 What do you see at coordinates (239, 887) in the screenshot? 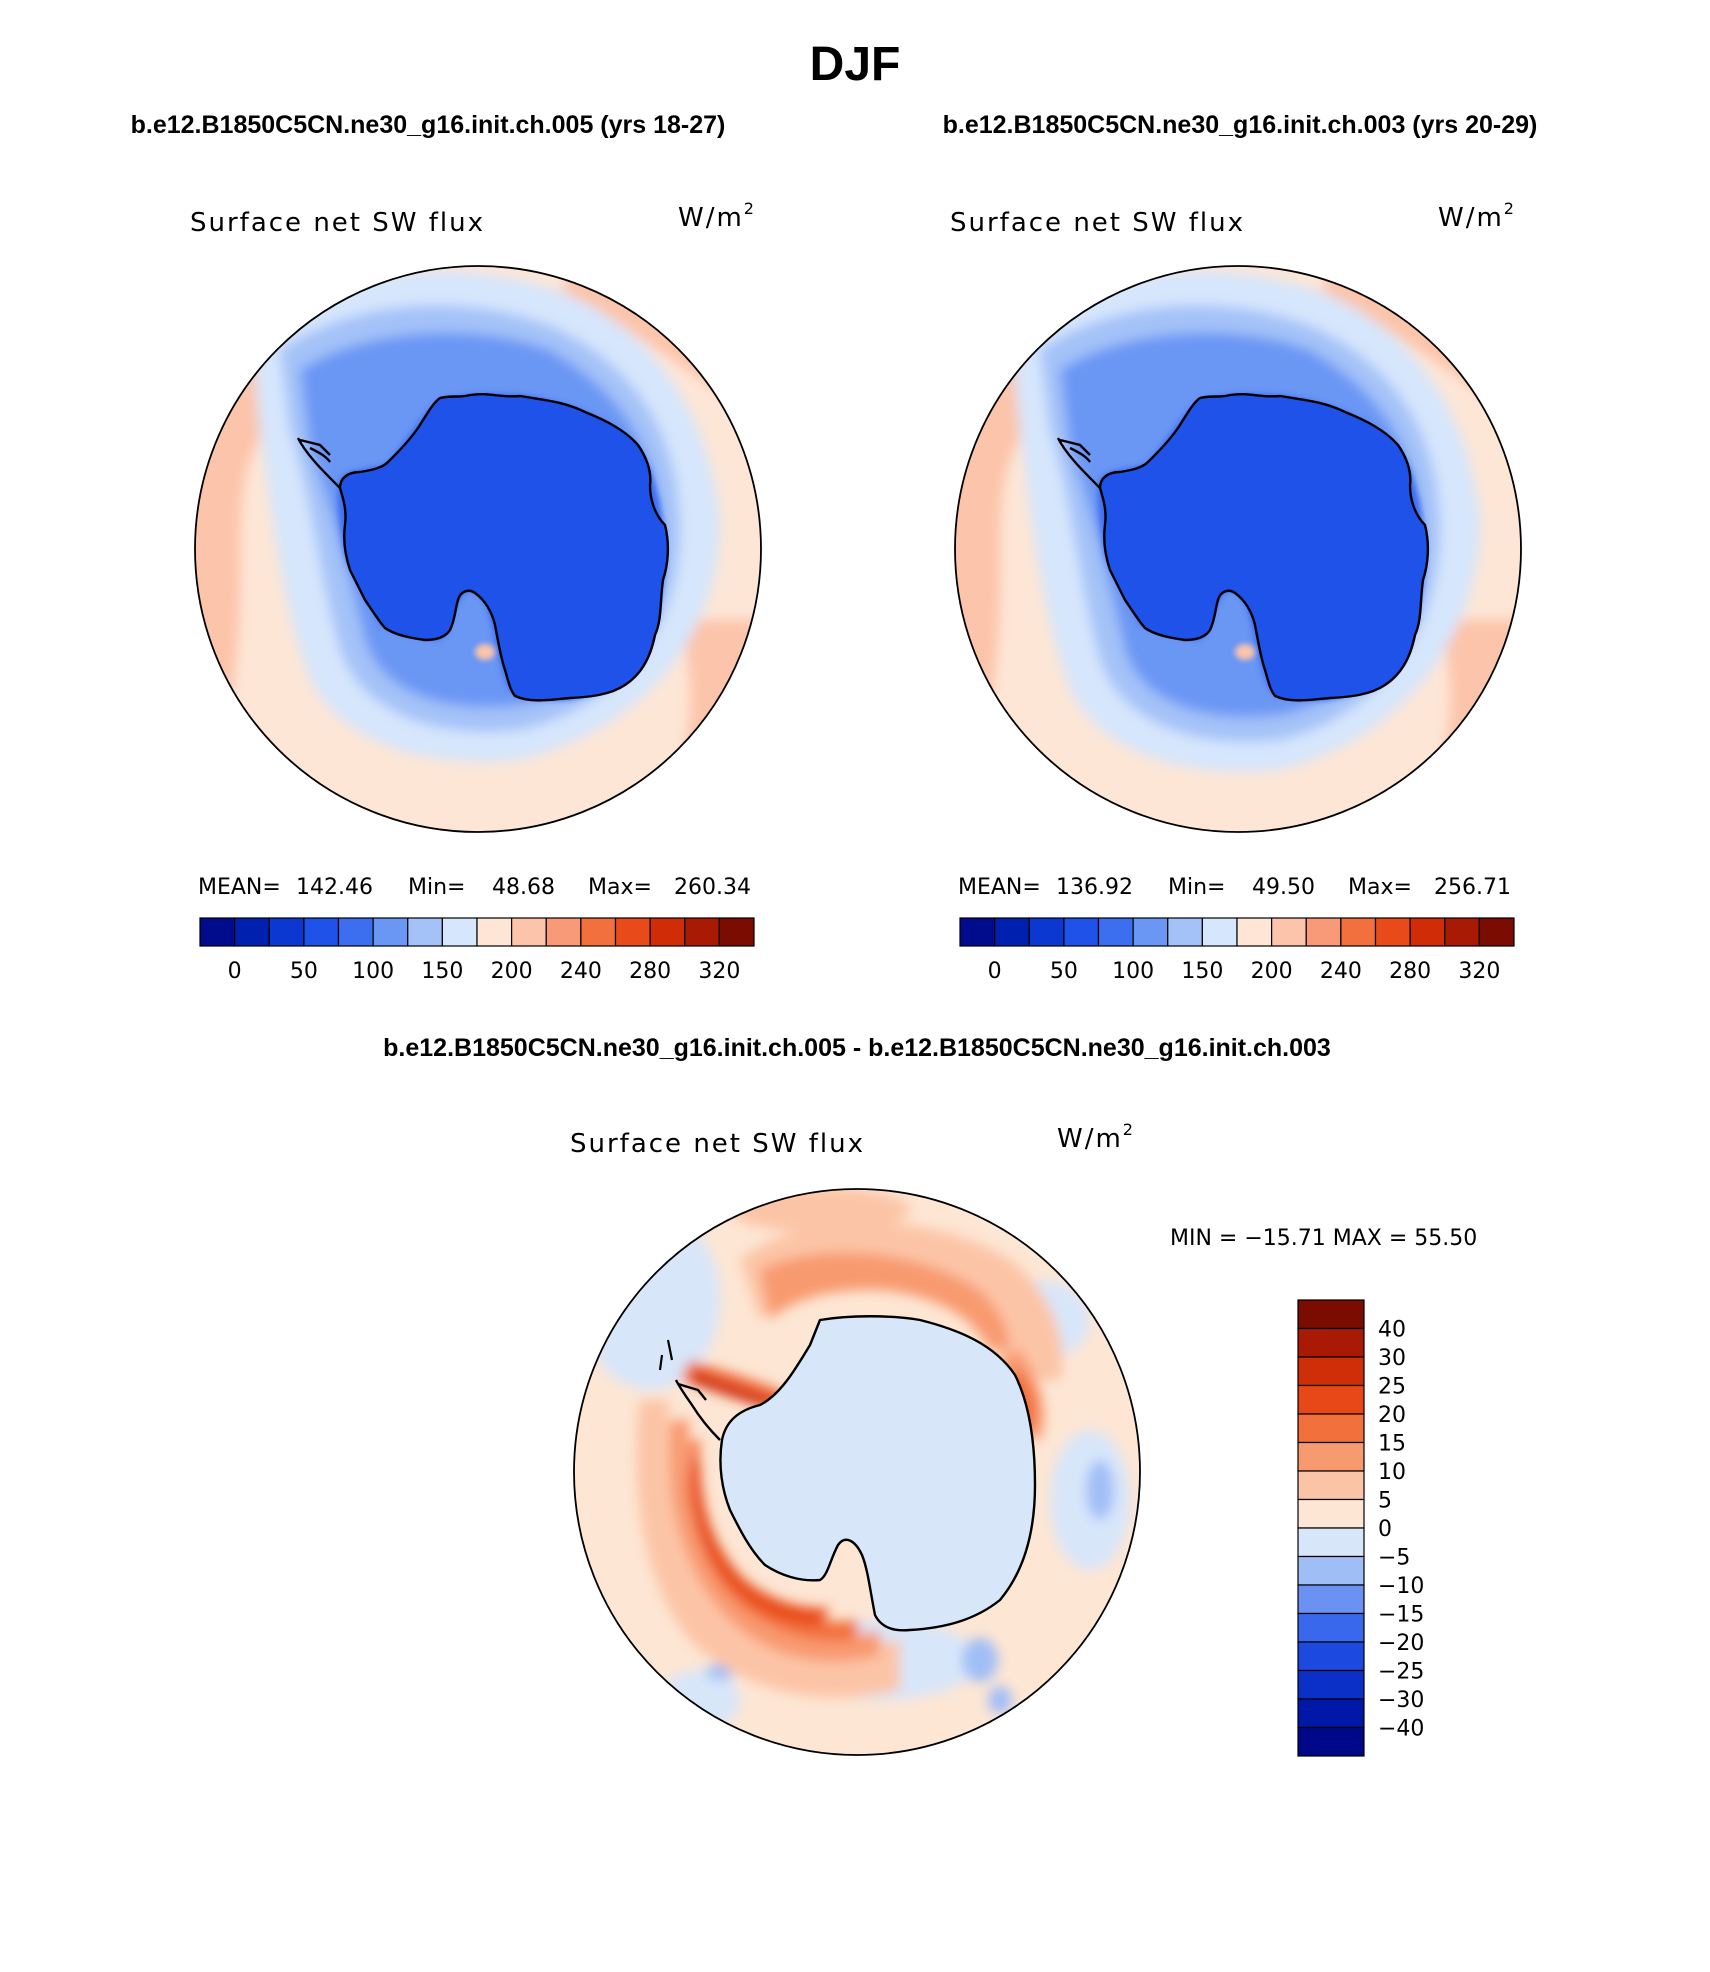
I see `panel-1-mean-label: MEAN=` at bounding box center [239, 887].